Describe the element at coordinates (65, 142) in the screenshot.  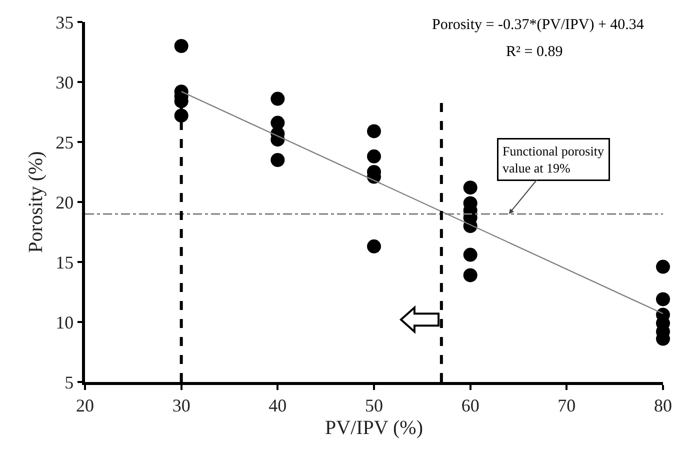
I see `y-tick-label: 25` at that location.